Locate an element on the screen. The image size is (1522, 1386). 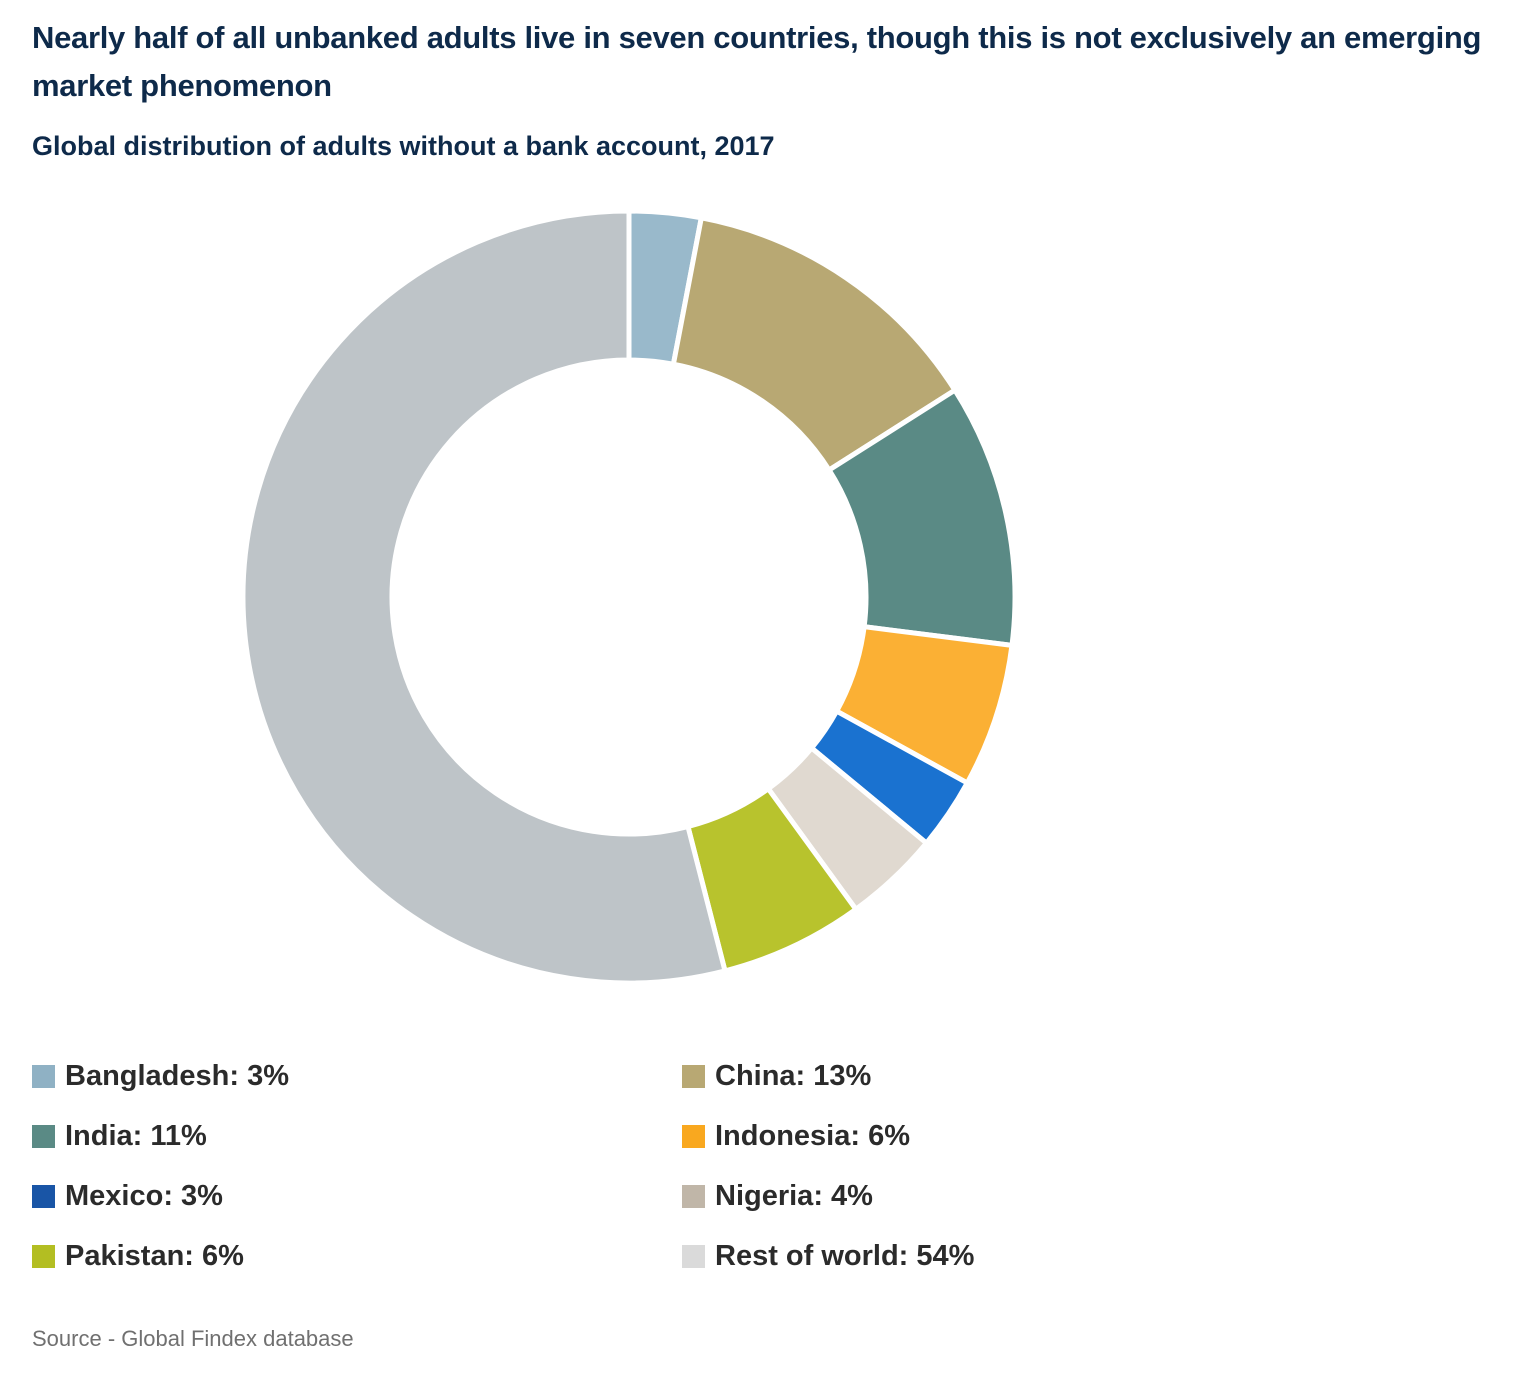
legend-item-china: China: 13% is located at coordinates (776, 1076).